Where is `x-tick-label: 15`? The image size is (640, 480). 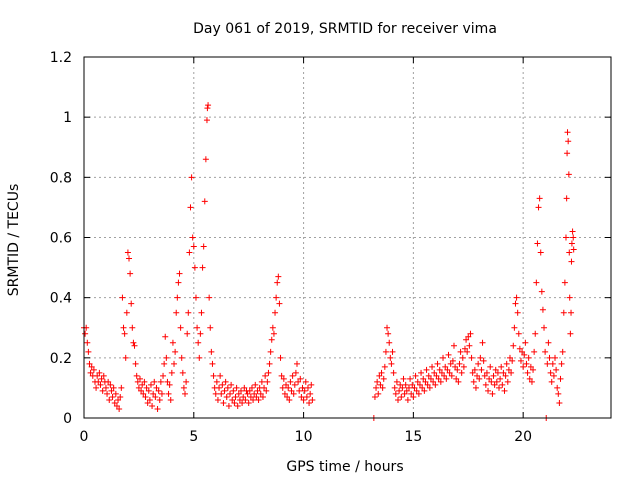
x-tick-label: 15 is located at coordinates (413, 437).